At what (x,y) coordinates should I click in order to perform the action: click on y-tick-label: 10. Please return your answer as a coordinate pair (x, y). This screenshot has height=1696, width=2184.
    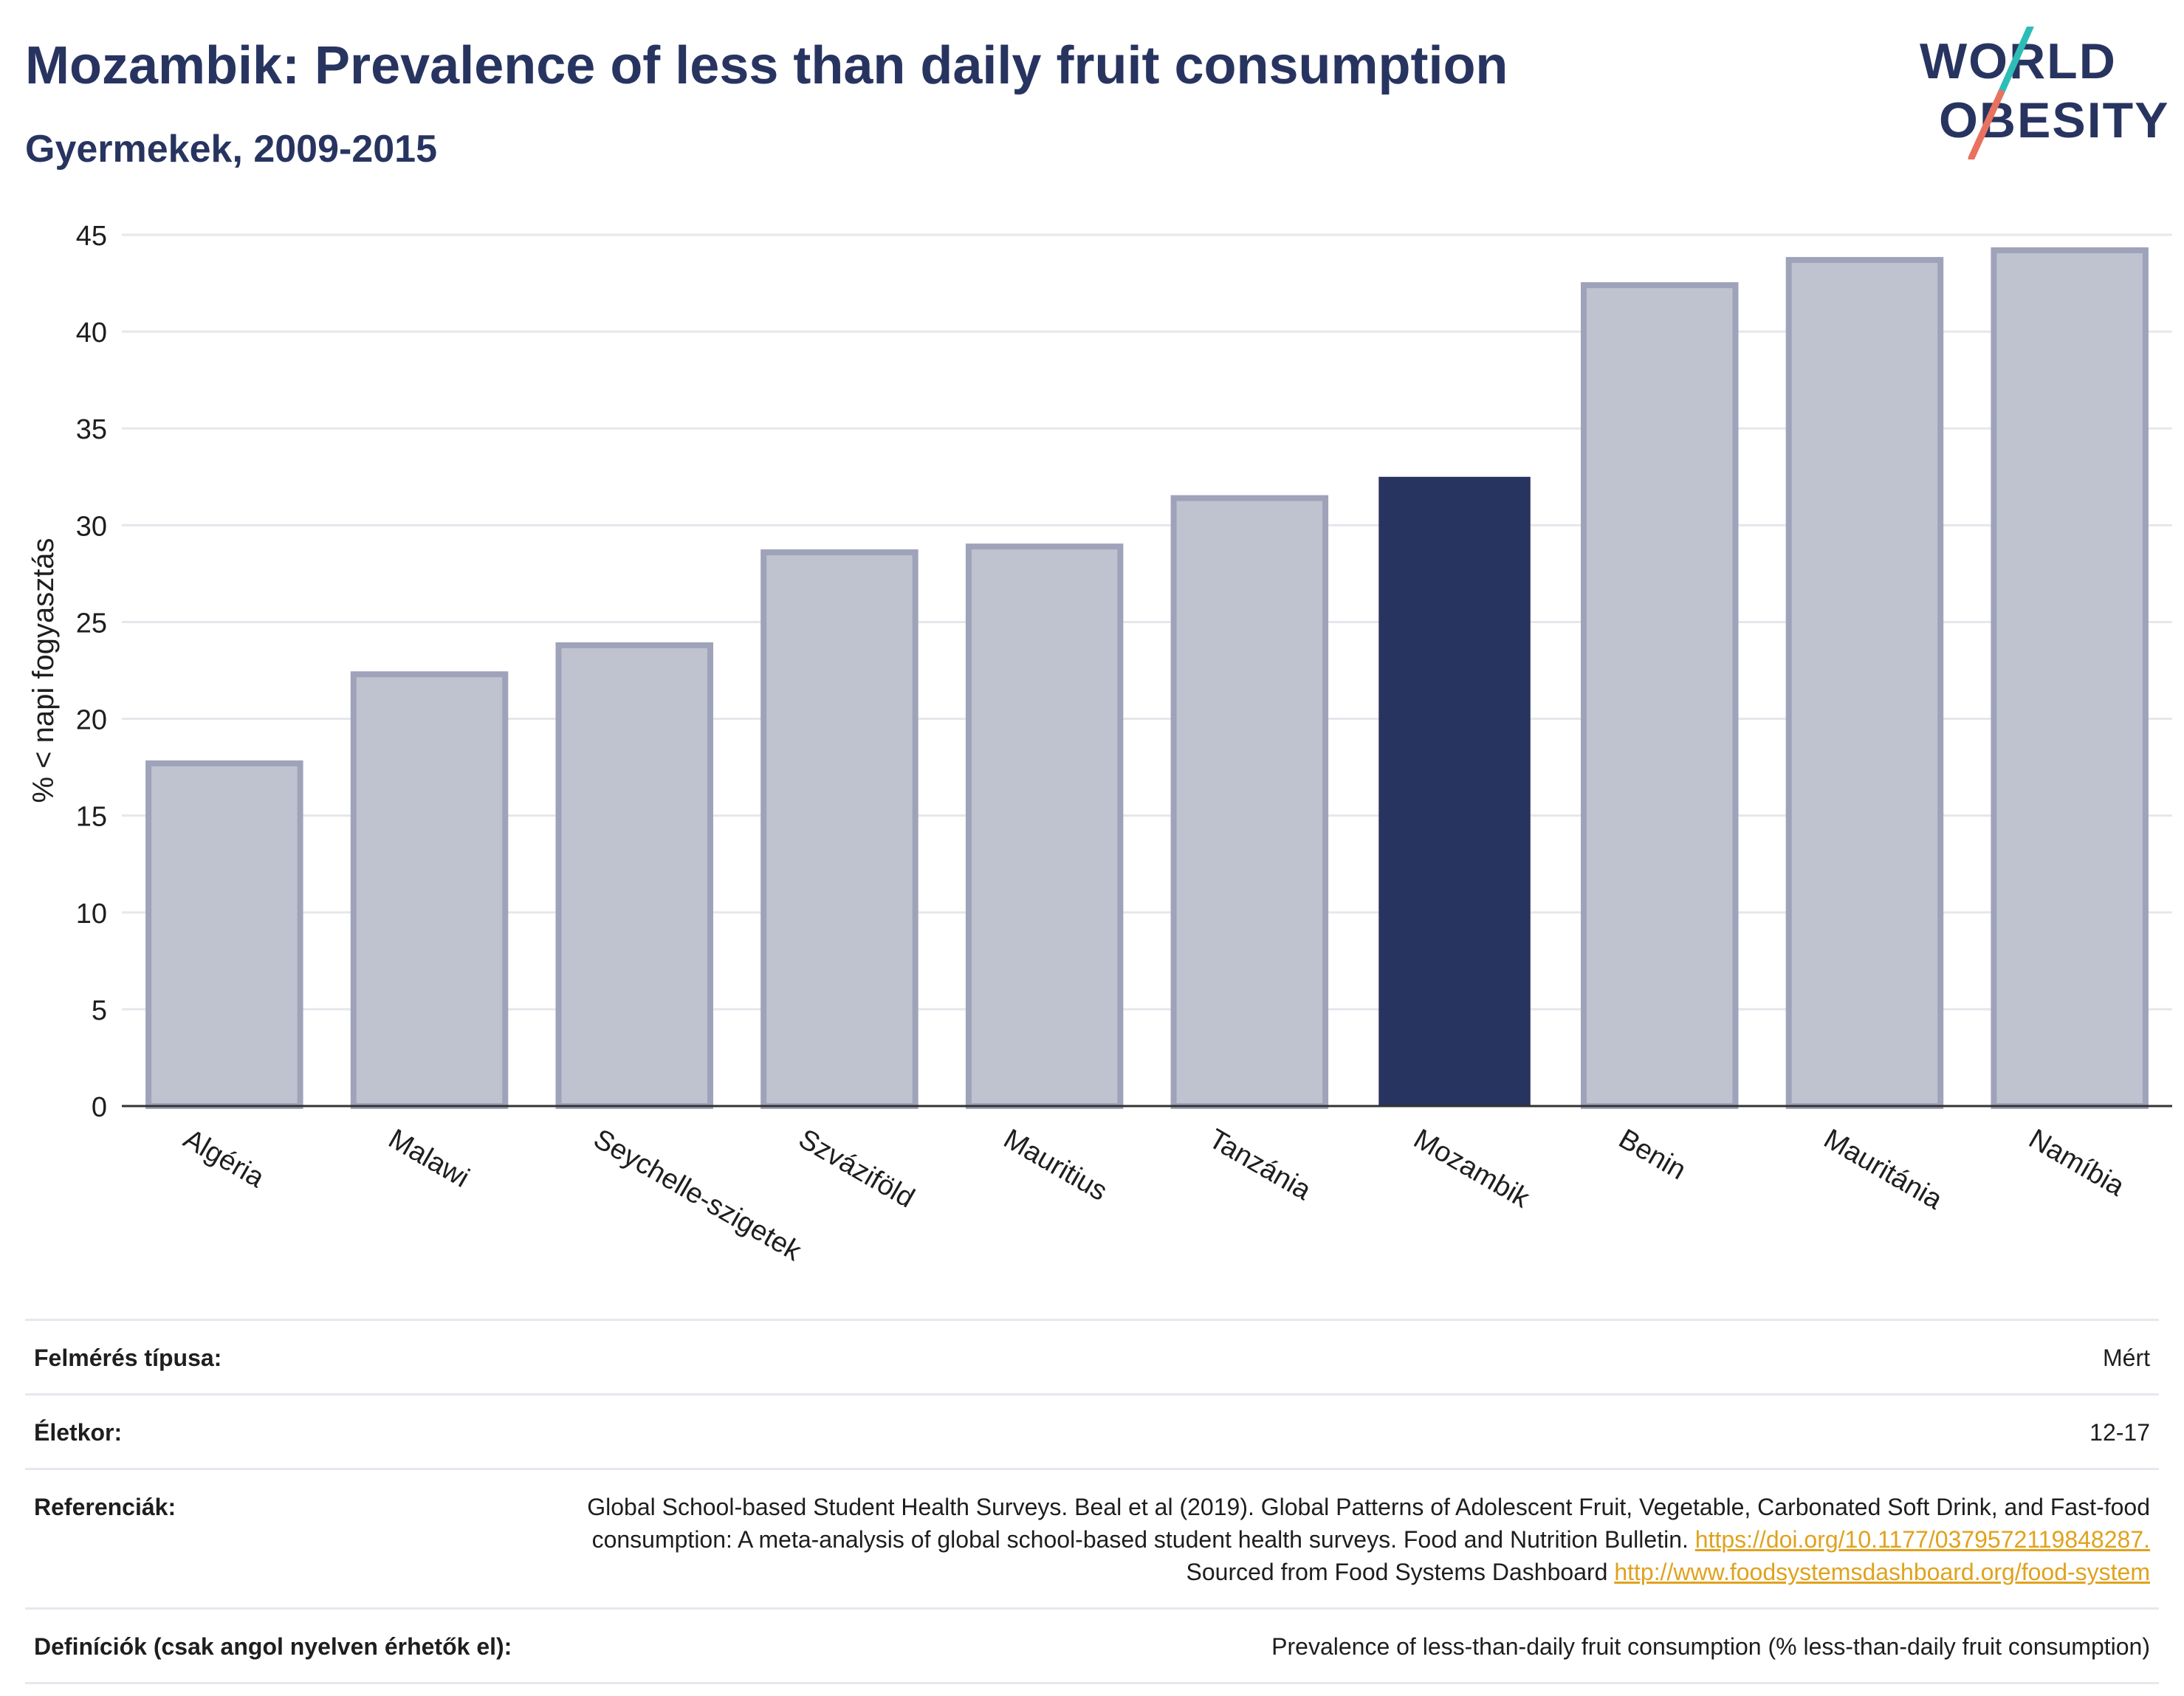
    Looking at the image, I should click on (92, 914).